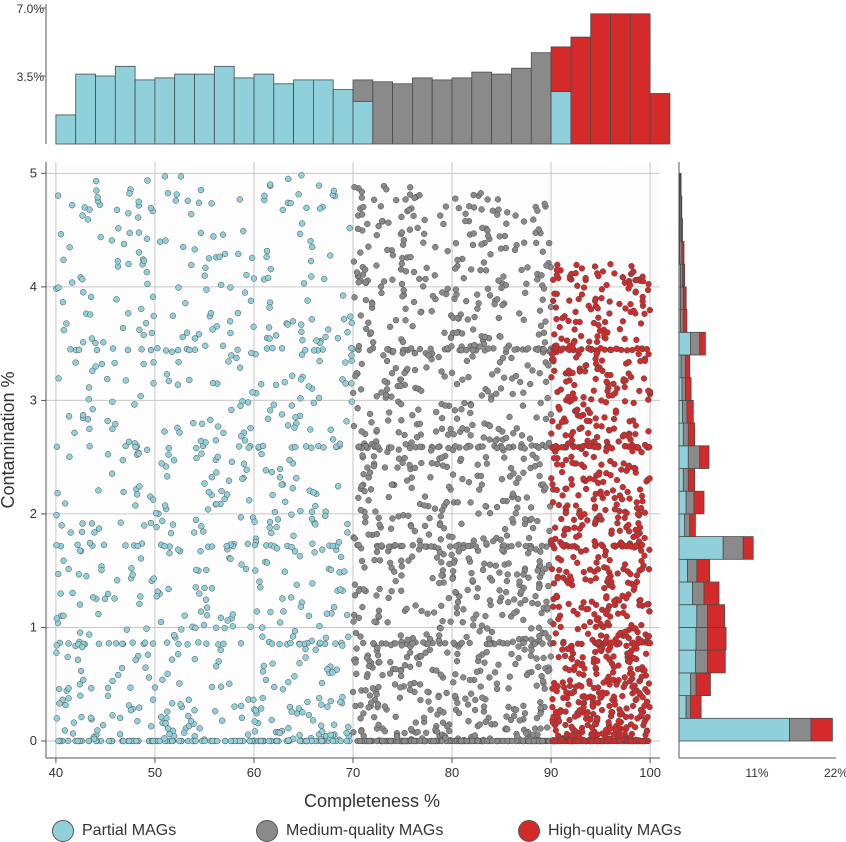 This screenshot has width=846, height=842. What do you see at coordinates (33, 286) in the screenshot?
I see `y-tick-label: 4` at bounding box center [33, 286].